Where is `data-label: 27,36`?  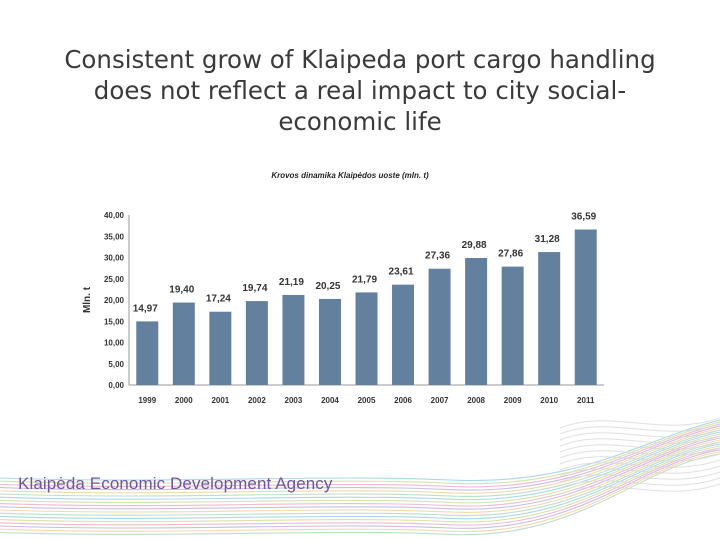 data-label: 27,36 is located at coordinates (437, 256).